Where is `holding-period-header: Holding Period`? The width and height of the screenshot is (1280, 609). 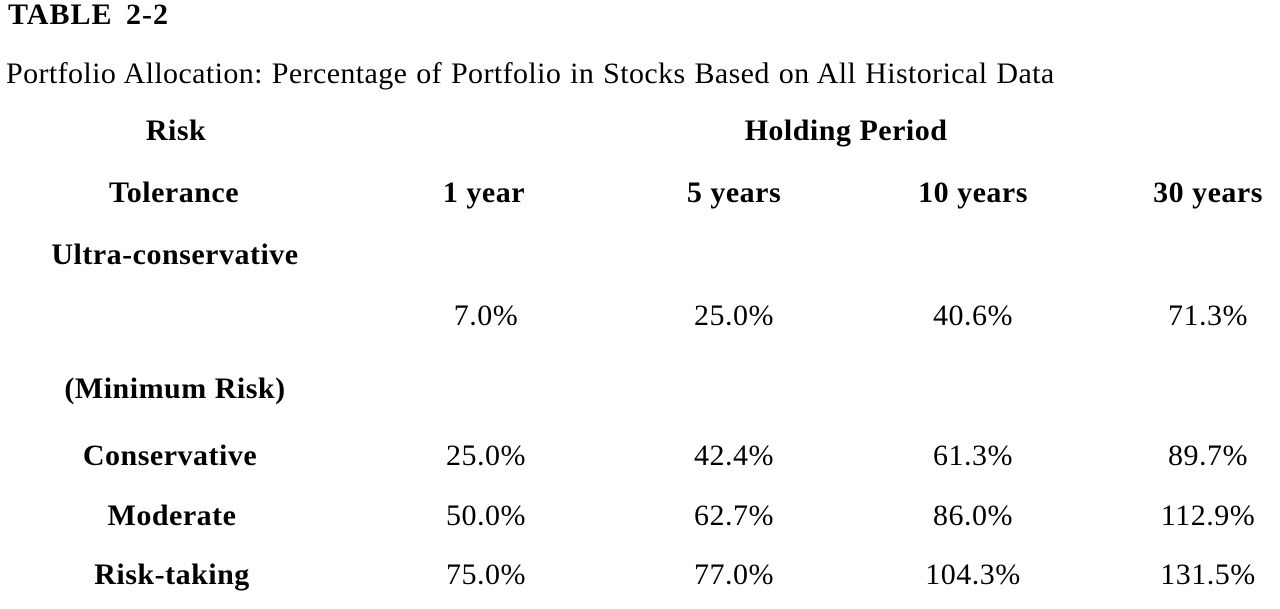 holding-period-header: Holding Period is located at coordinates (846, 130).